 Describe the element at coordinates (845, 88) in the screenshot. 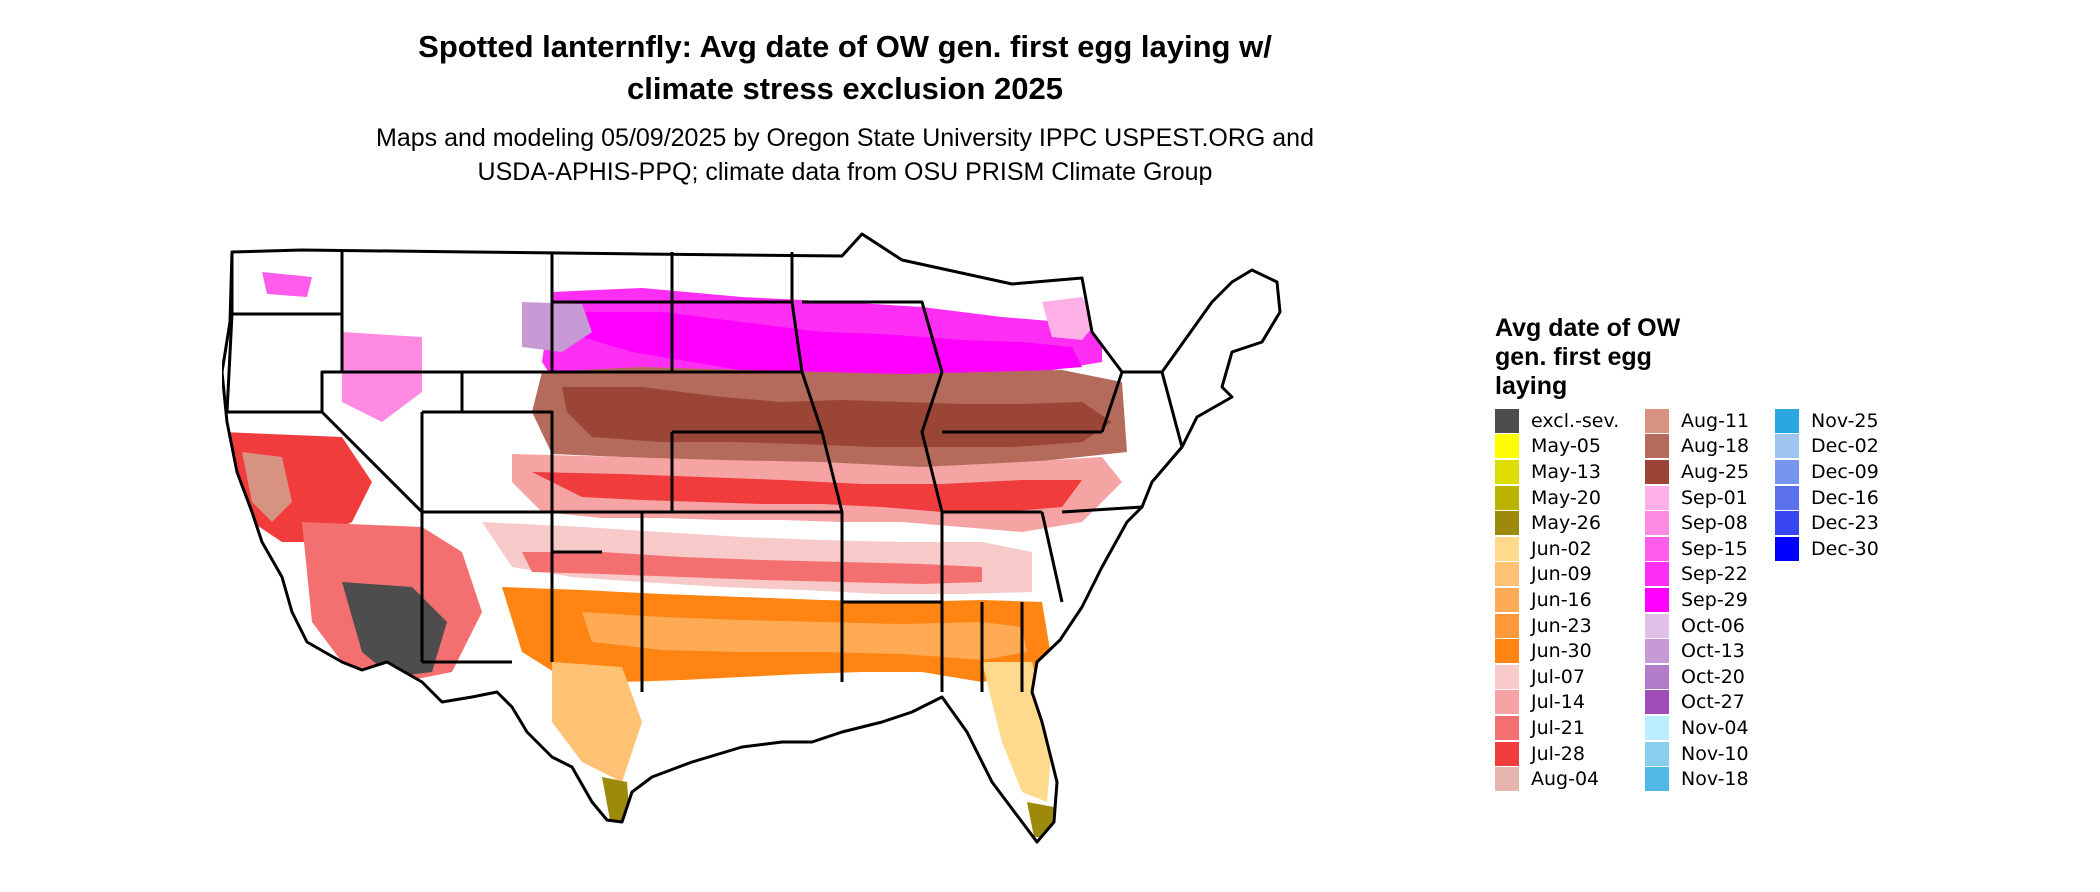

I see `map-title-line-2: climate stress exclusion 2025` at that location.